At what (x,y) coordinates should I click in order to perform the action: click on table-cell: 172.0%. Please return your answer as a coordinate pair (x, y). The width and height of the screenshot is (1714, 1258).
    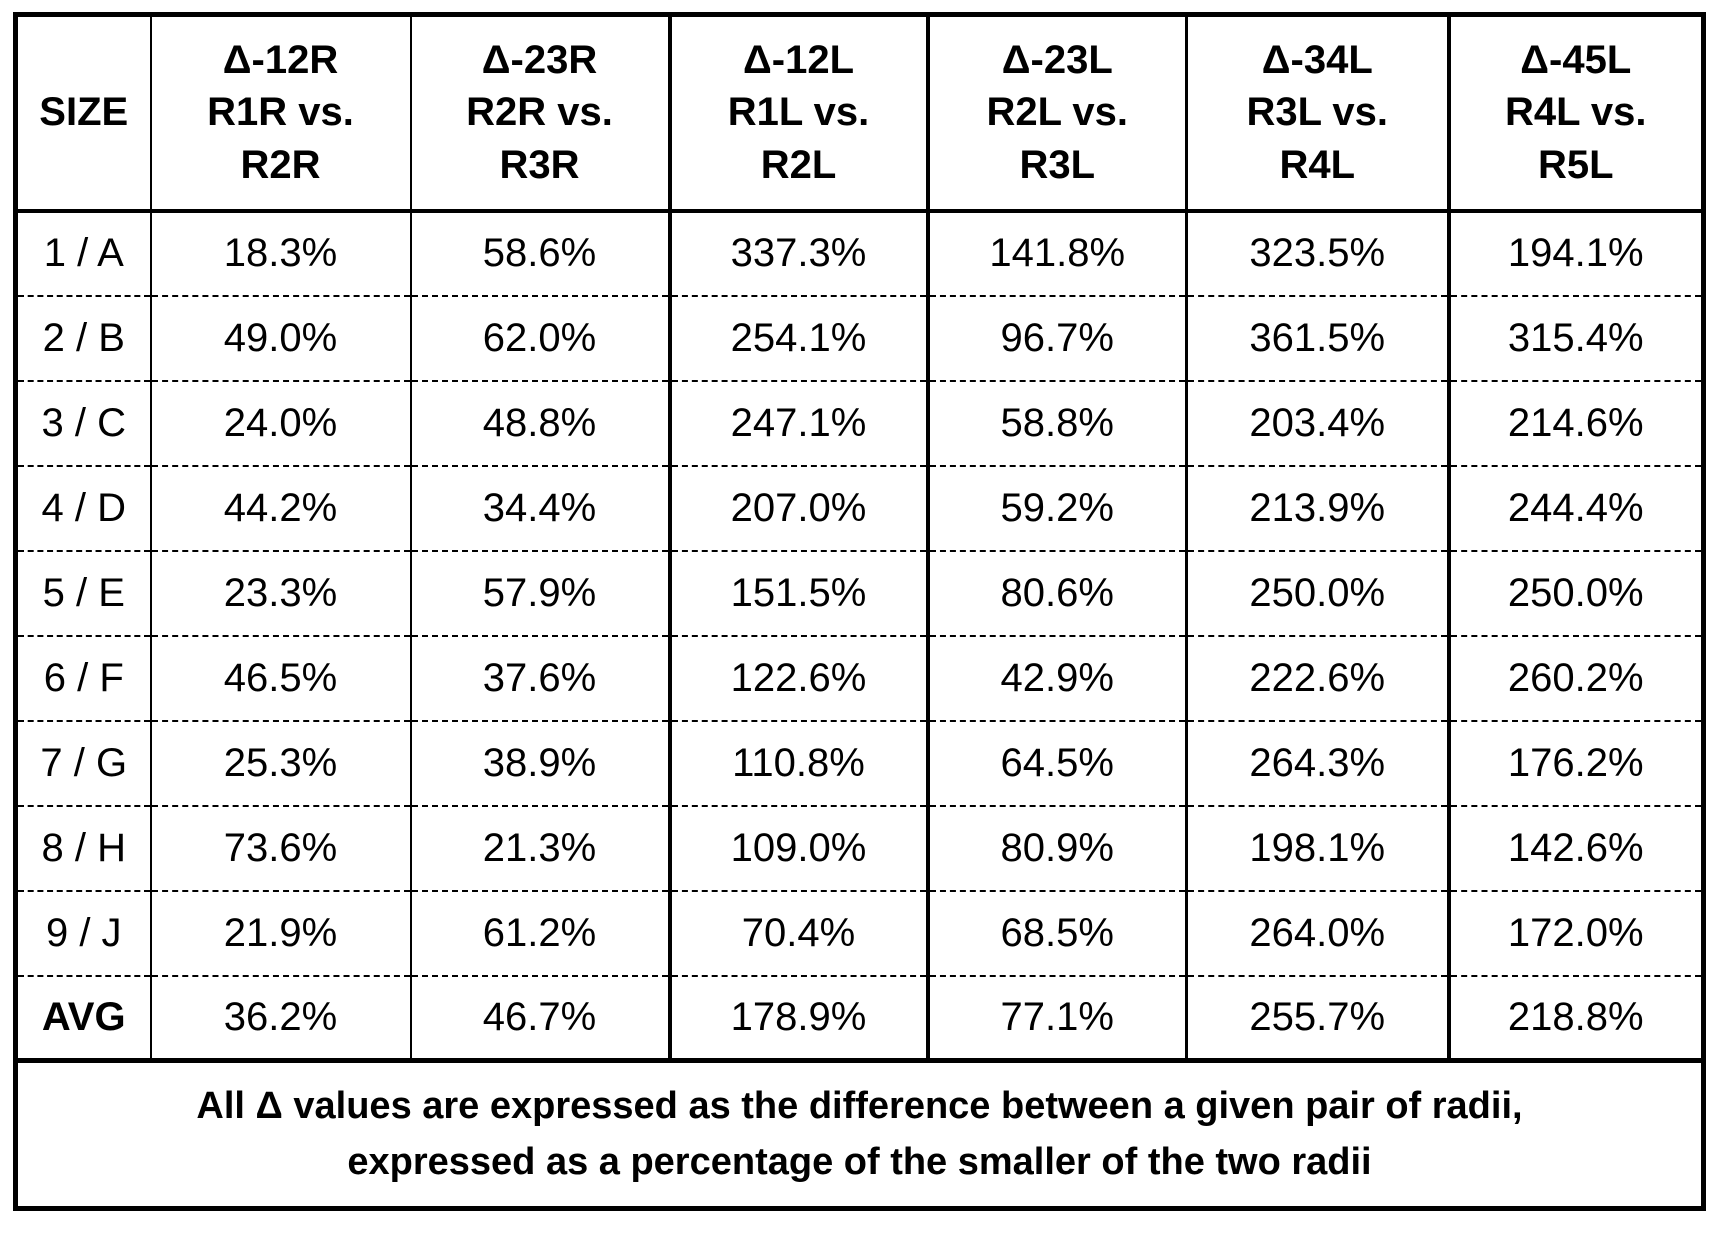
    Looking at the image, I should click on (1575, 932).